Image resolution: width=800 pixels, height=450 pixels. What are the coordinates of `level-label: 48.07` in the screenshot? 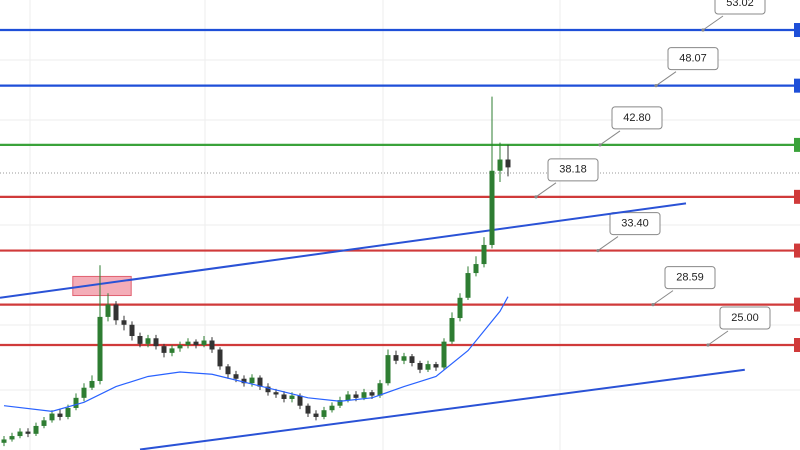 It's located at (693, 59).